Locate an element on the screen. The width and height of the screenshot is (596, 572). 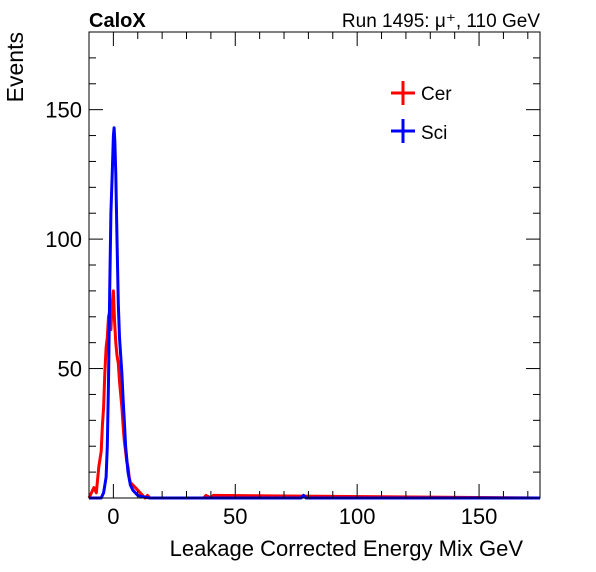
chart-title-left: CaloX is located at coordinates (117, 21).